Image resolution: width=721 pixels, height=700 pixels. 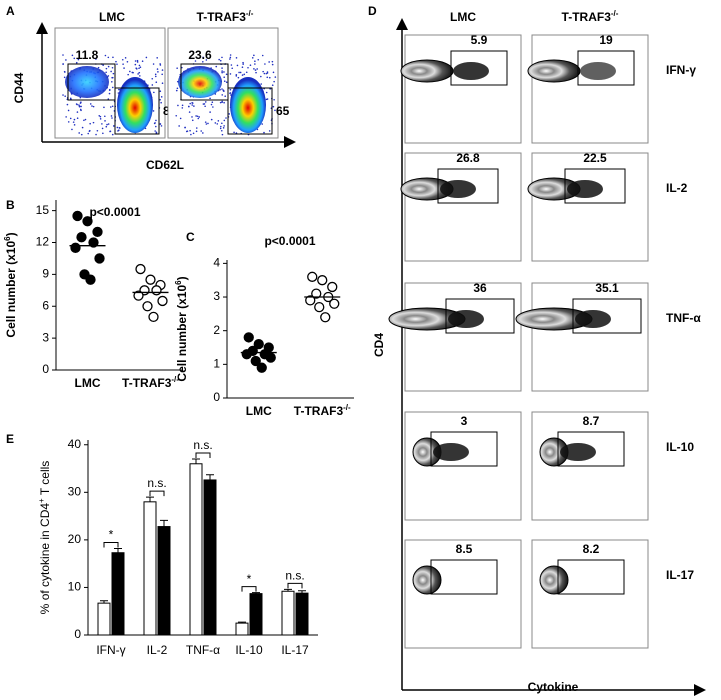 What do you see at coordinates (480, 288) in the screenshot?
I see `gate-value: 36` at bounding box center [480, 288].